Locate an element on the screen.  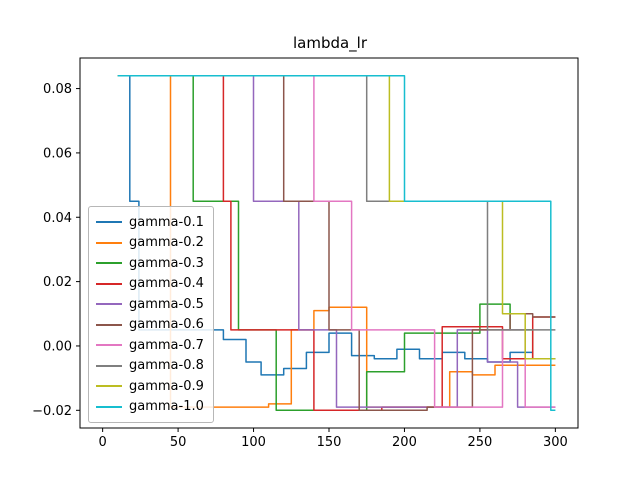
legend-label: gamma-0.2 is located at coordinates (166, 243).